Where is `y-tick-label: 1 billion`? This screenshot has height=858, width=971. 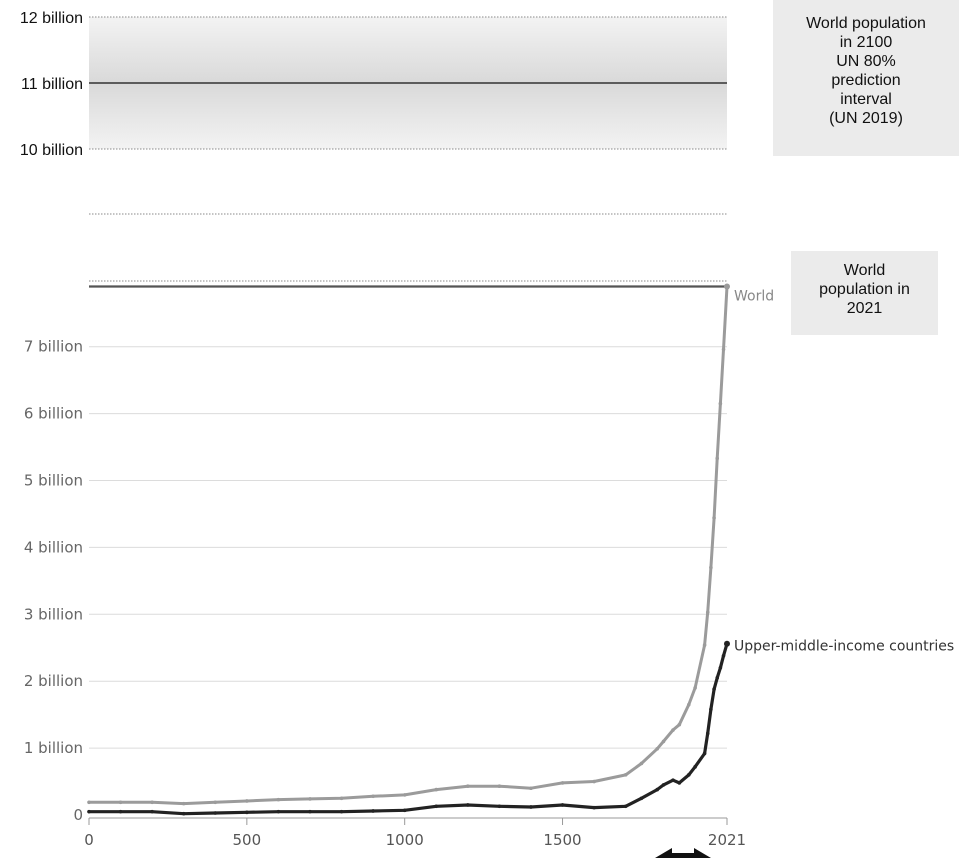 y-tick-label: 1 billion is located at coordinates (53, 748).